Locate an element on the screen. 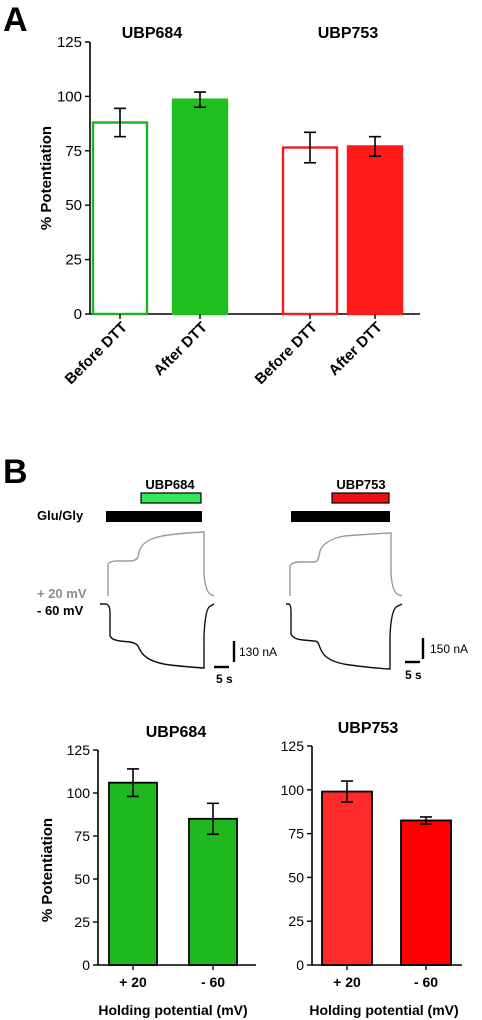 The height and width of the screenshot is (1020, 482). panel-a-ylabel: % Potentiation is located at coordinates (46, 178).